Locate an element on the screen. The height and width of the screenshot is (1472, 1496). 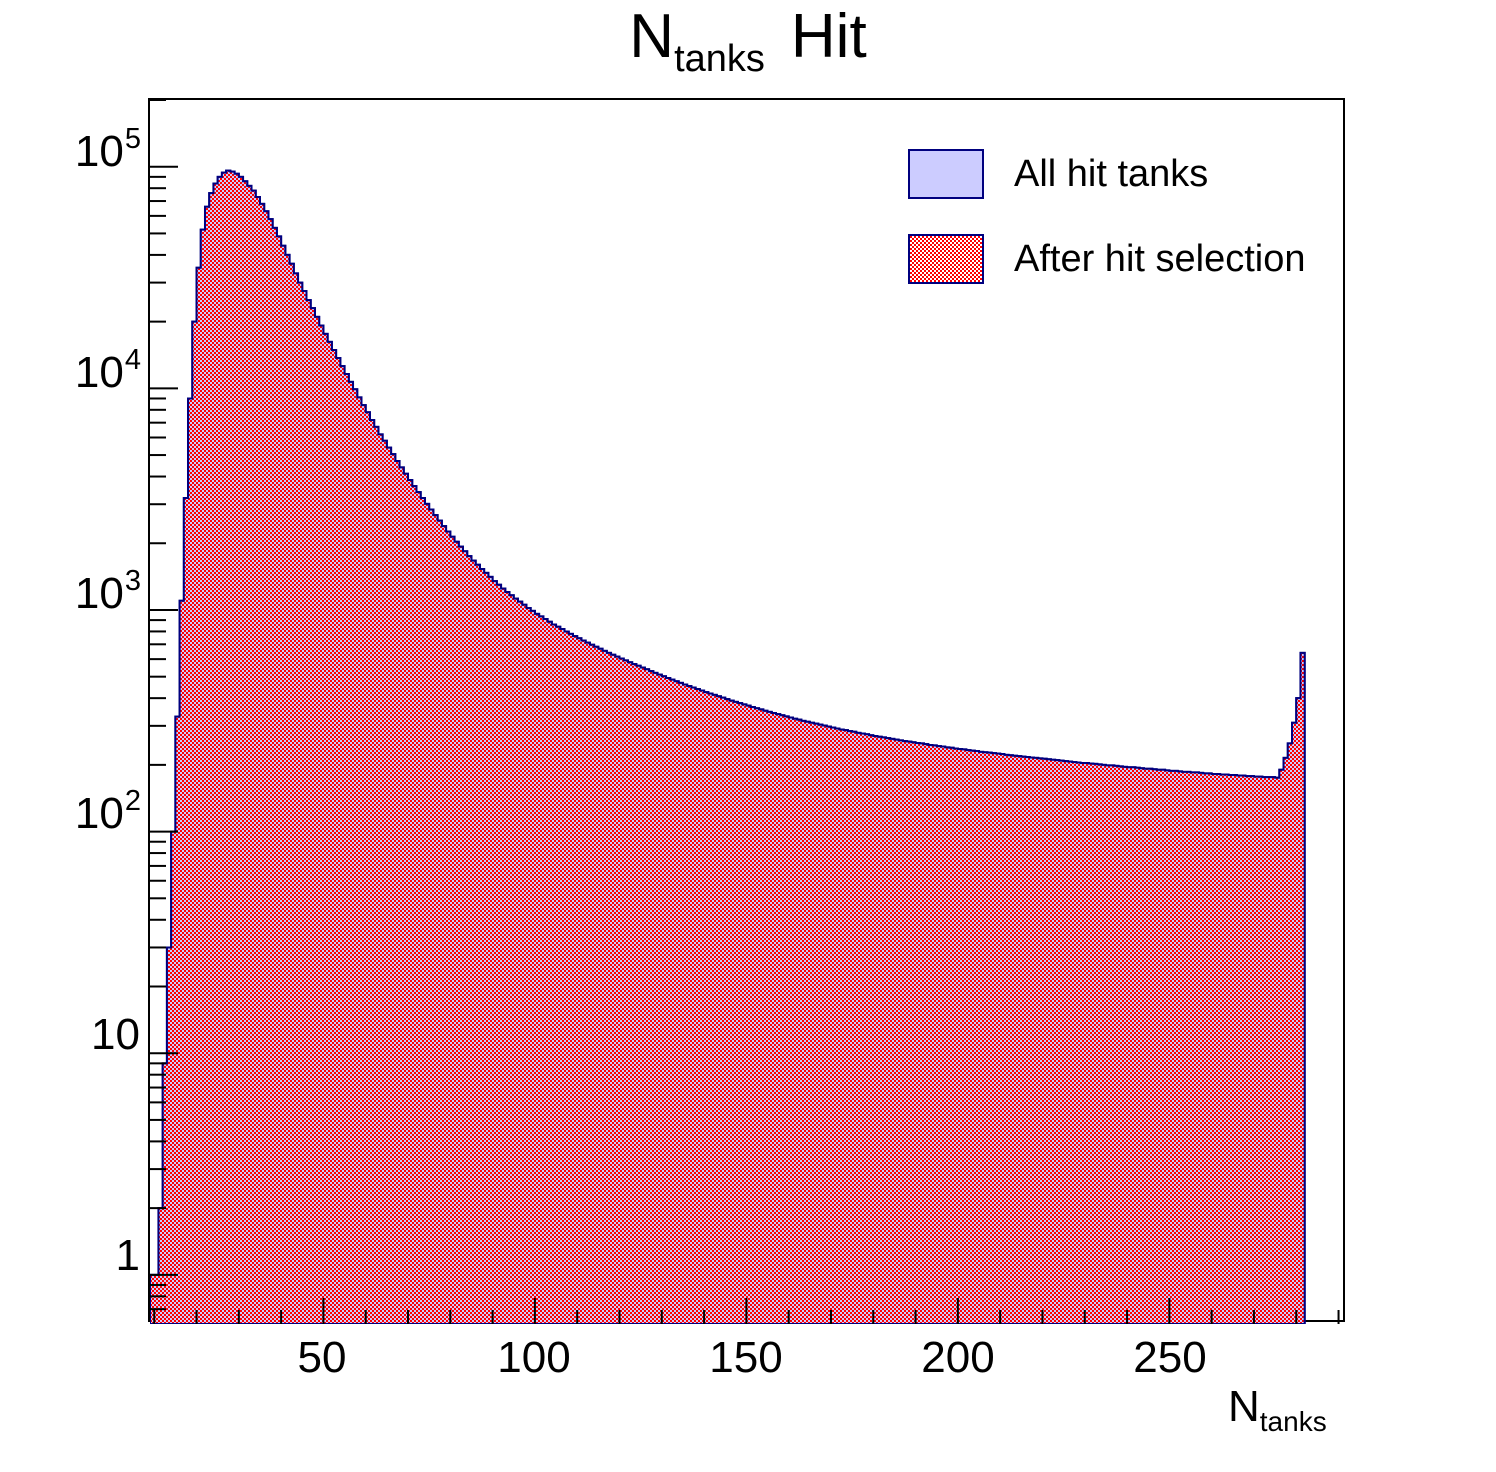
y-tick-label-1e5: 10⁵ is located at coordinates (107, 149).